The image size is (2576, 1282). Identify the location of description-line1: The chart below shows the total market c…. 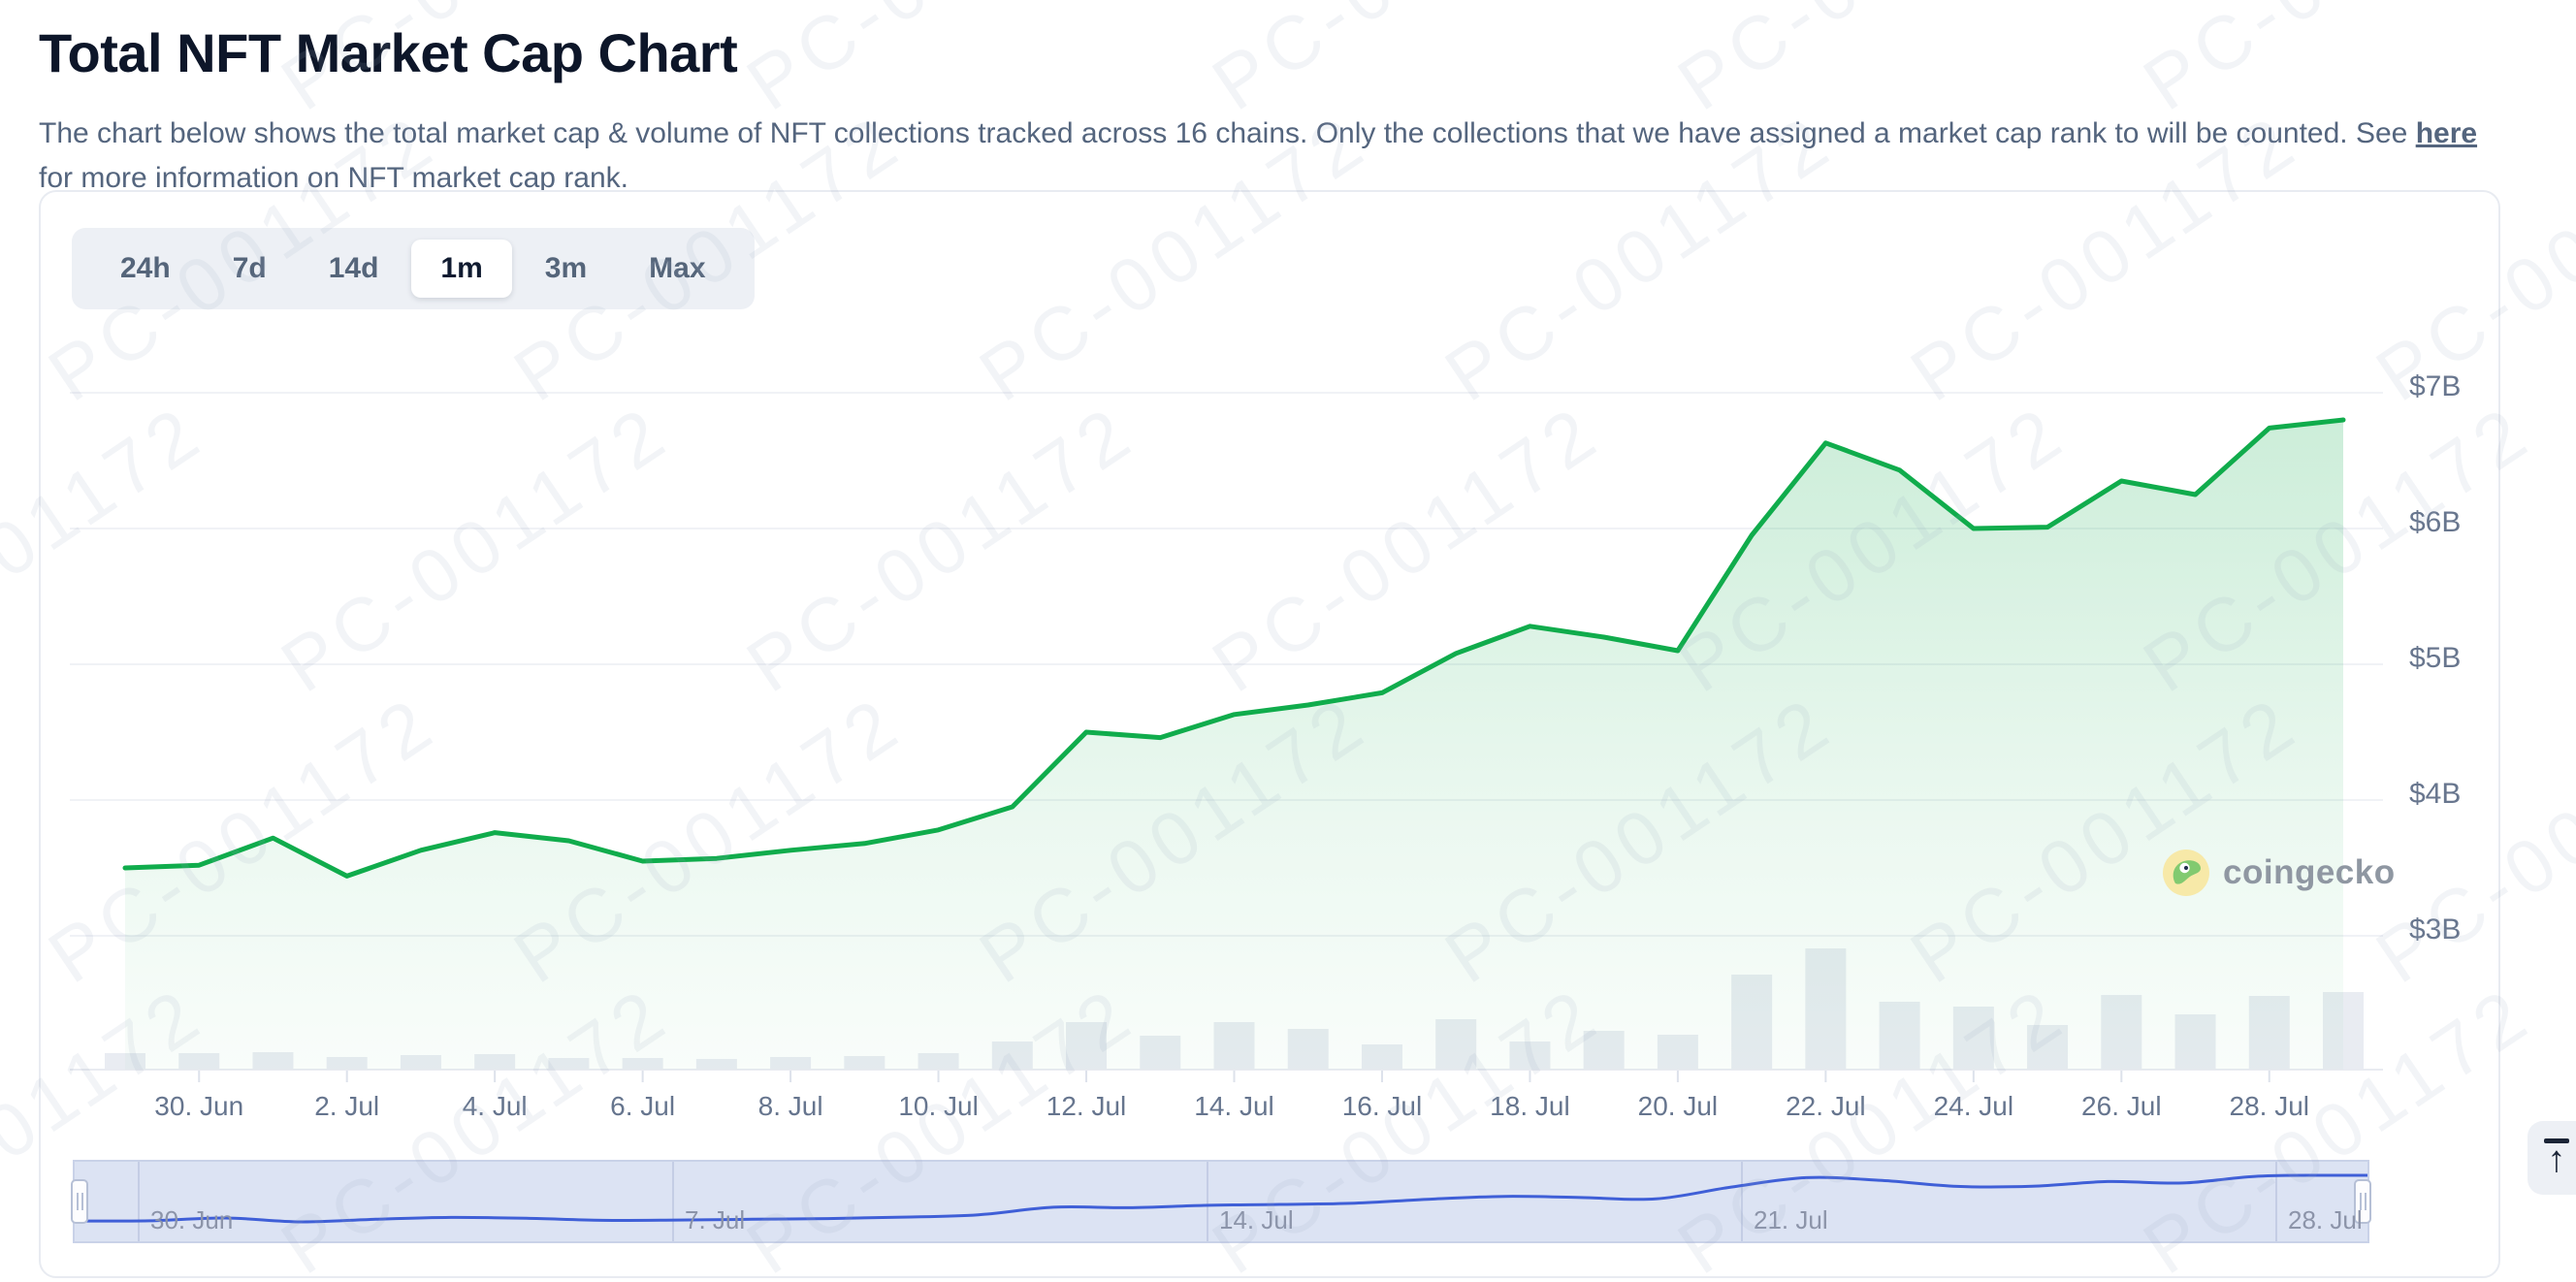
(1223, 133).